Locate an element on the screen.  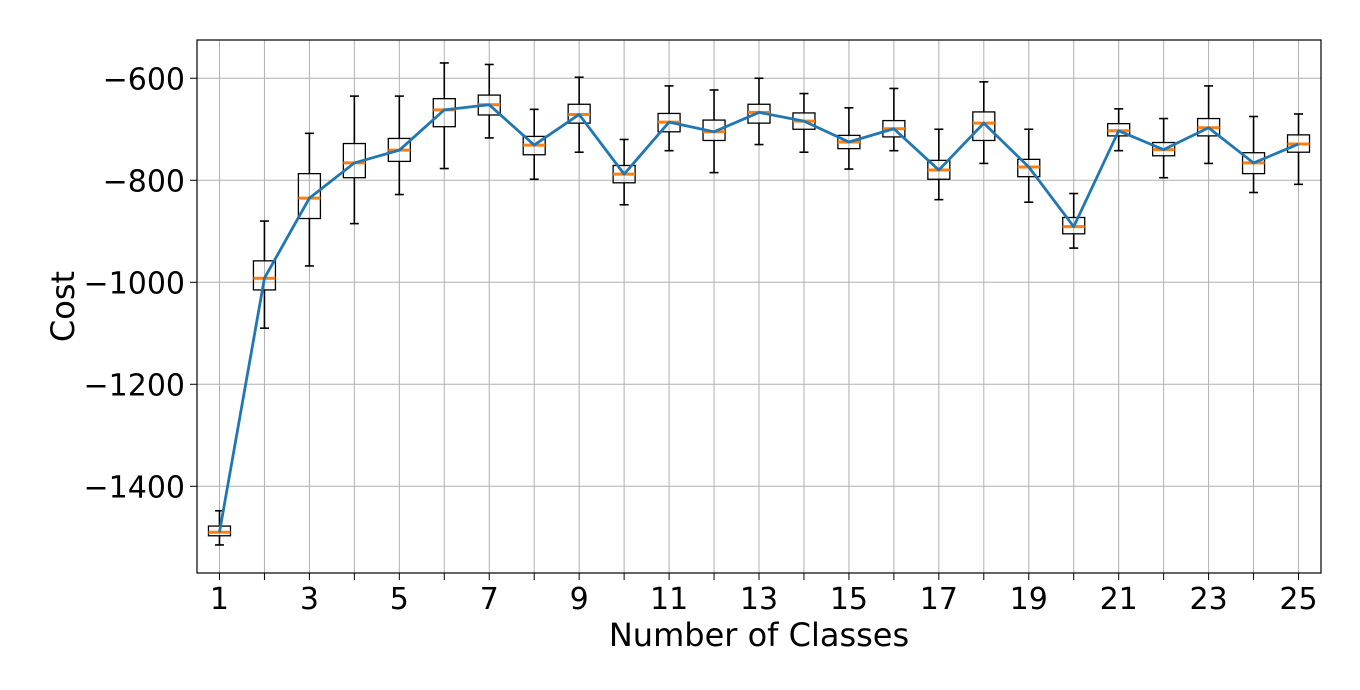
x-tick-label: 19 is located at coordinates (1029, 599).